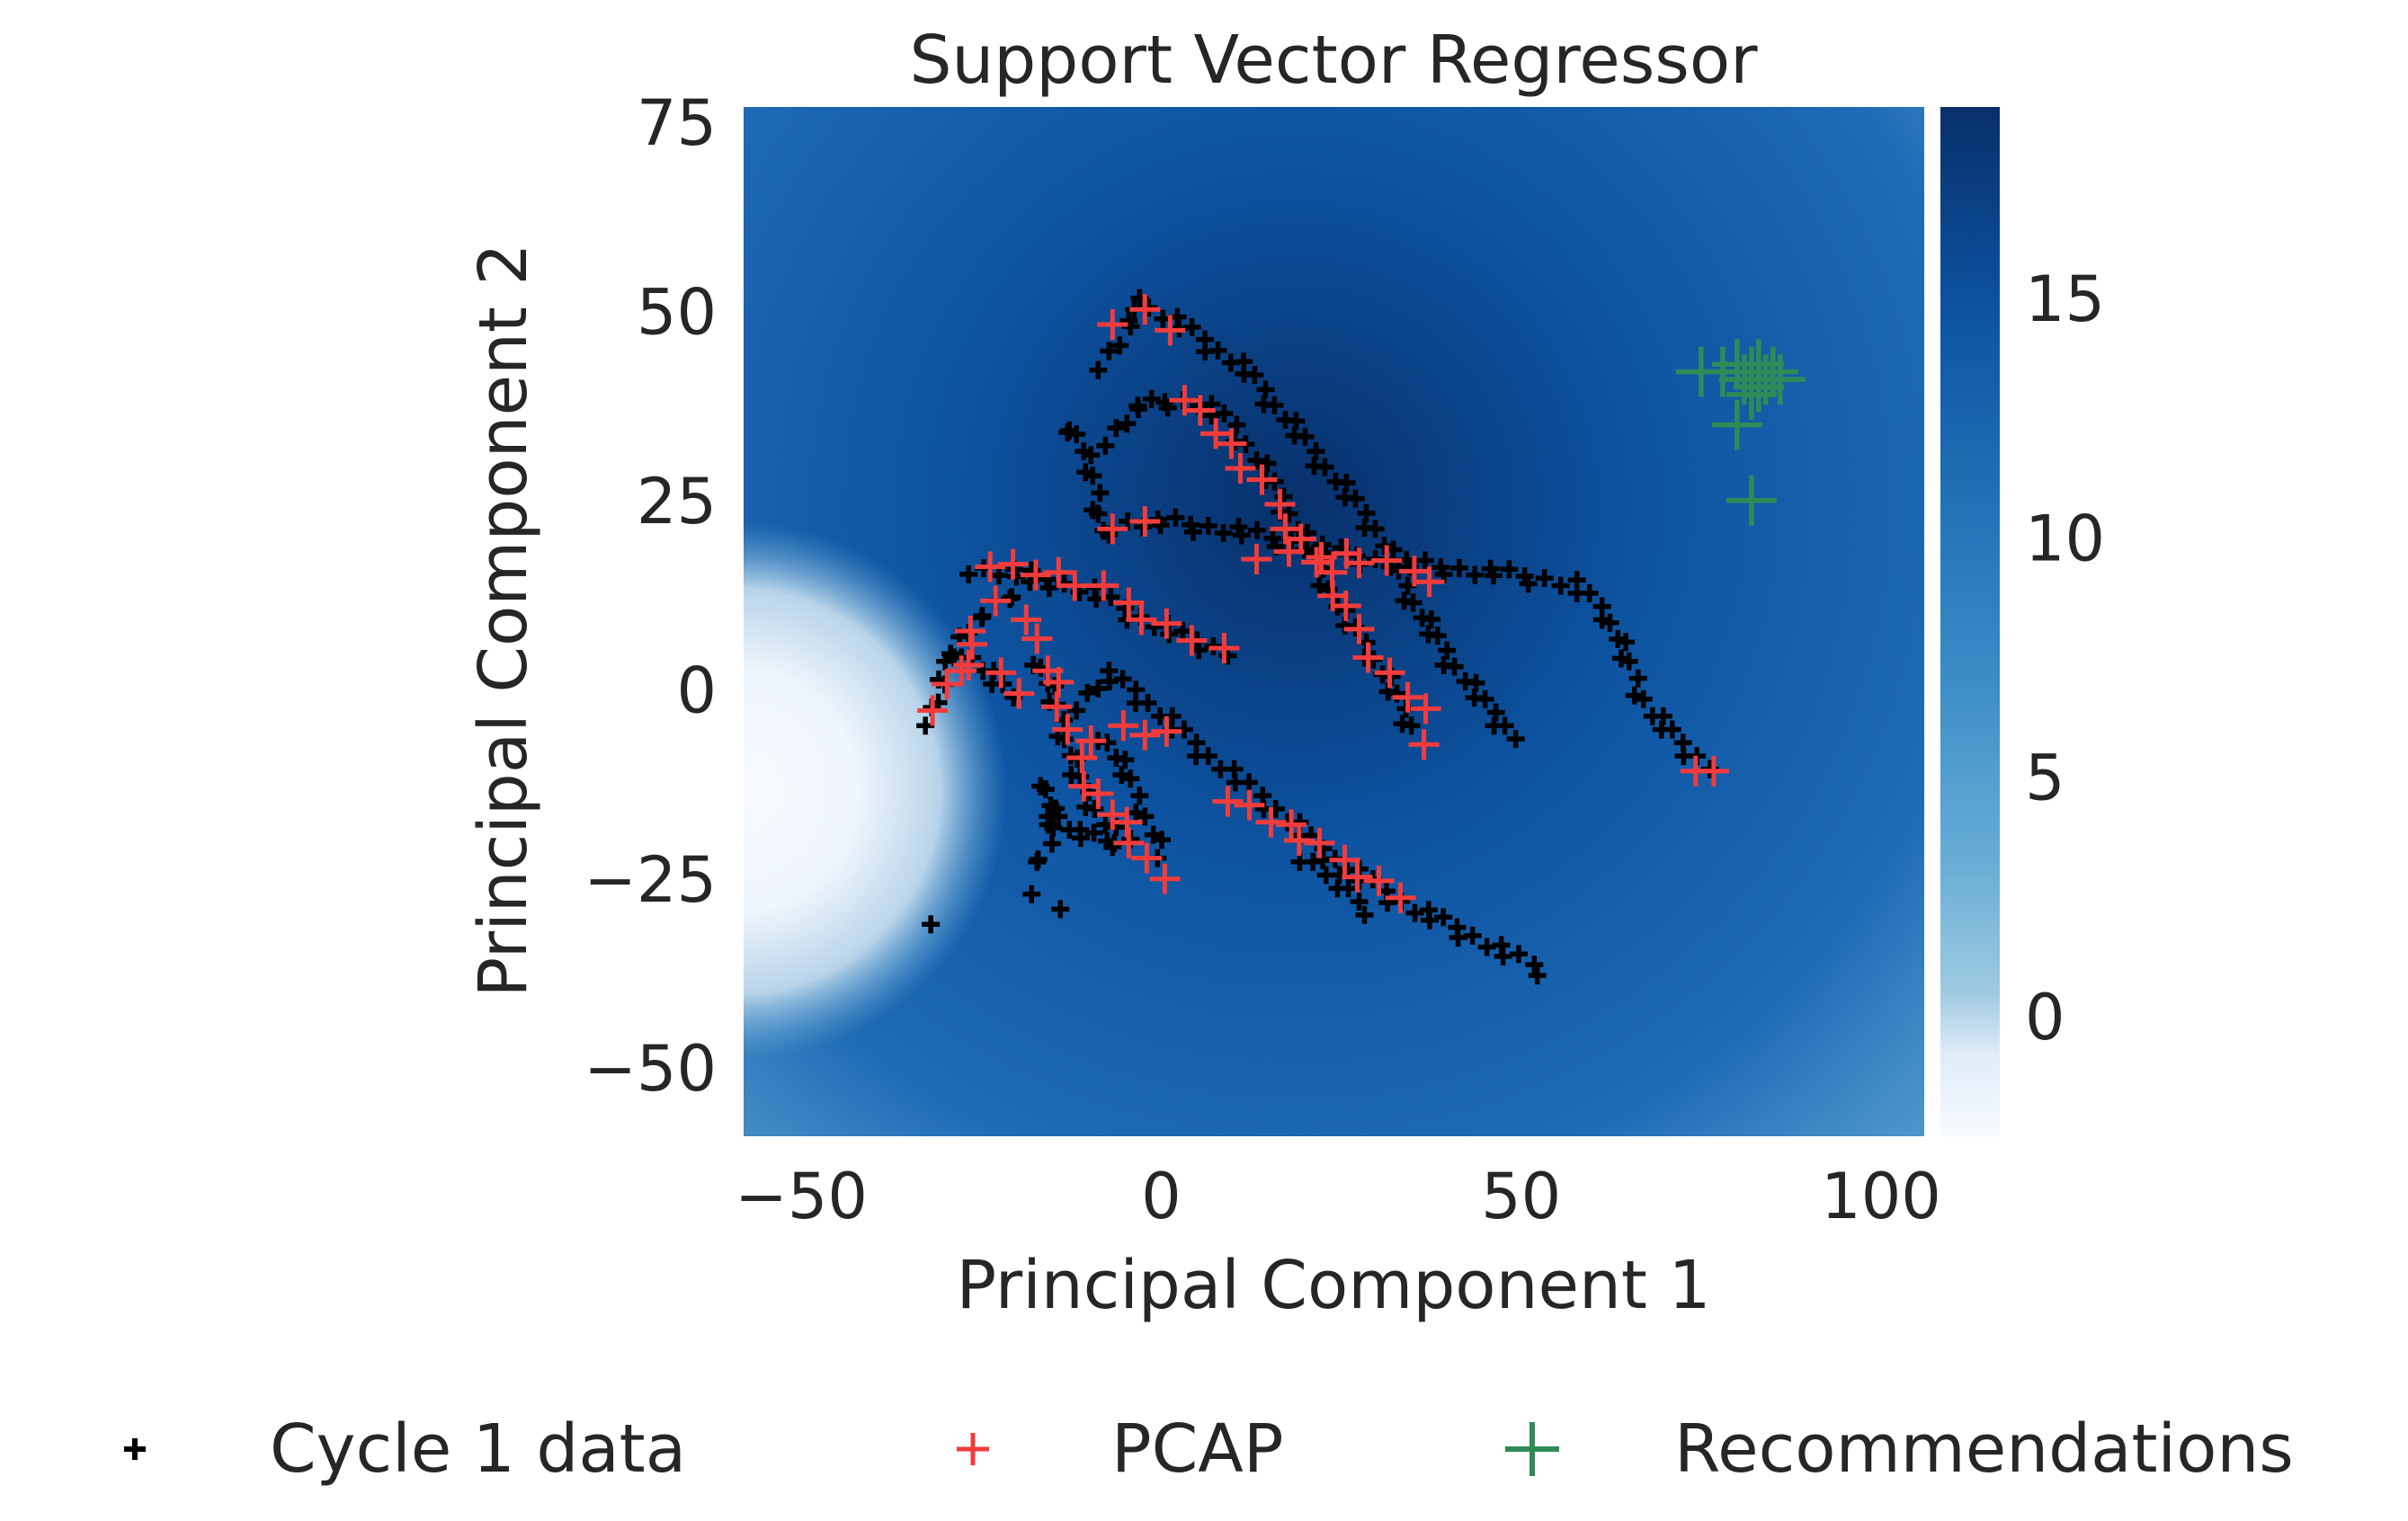 This screenshot has width=2408, height=1521. Describe the element at coordinates (650, 596) in the screenshot. I see `y-axis-ticks: −50 −25 0 25 50 75` at that location.